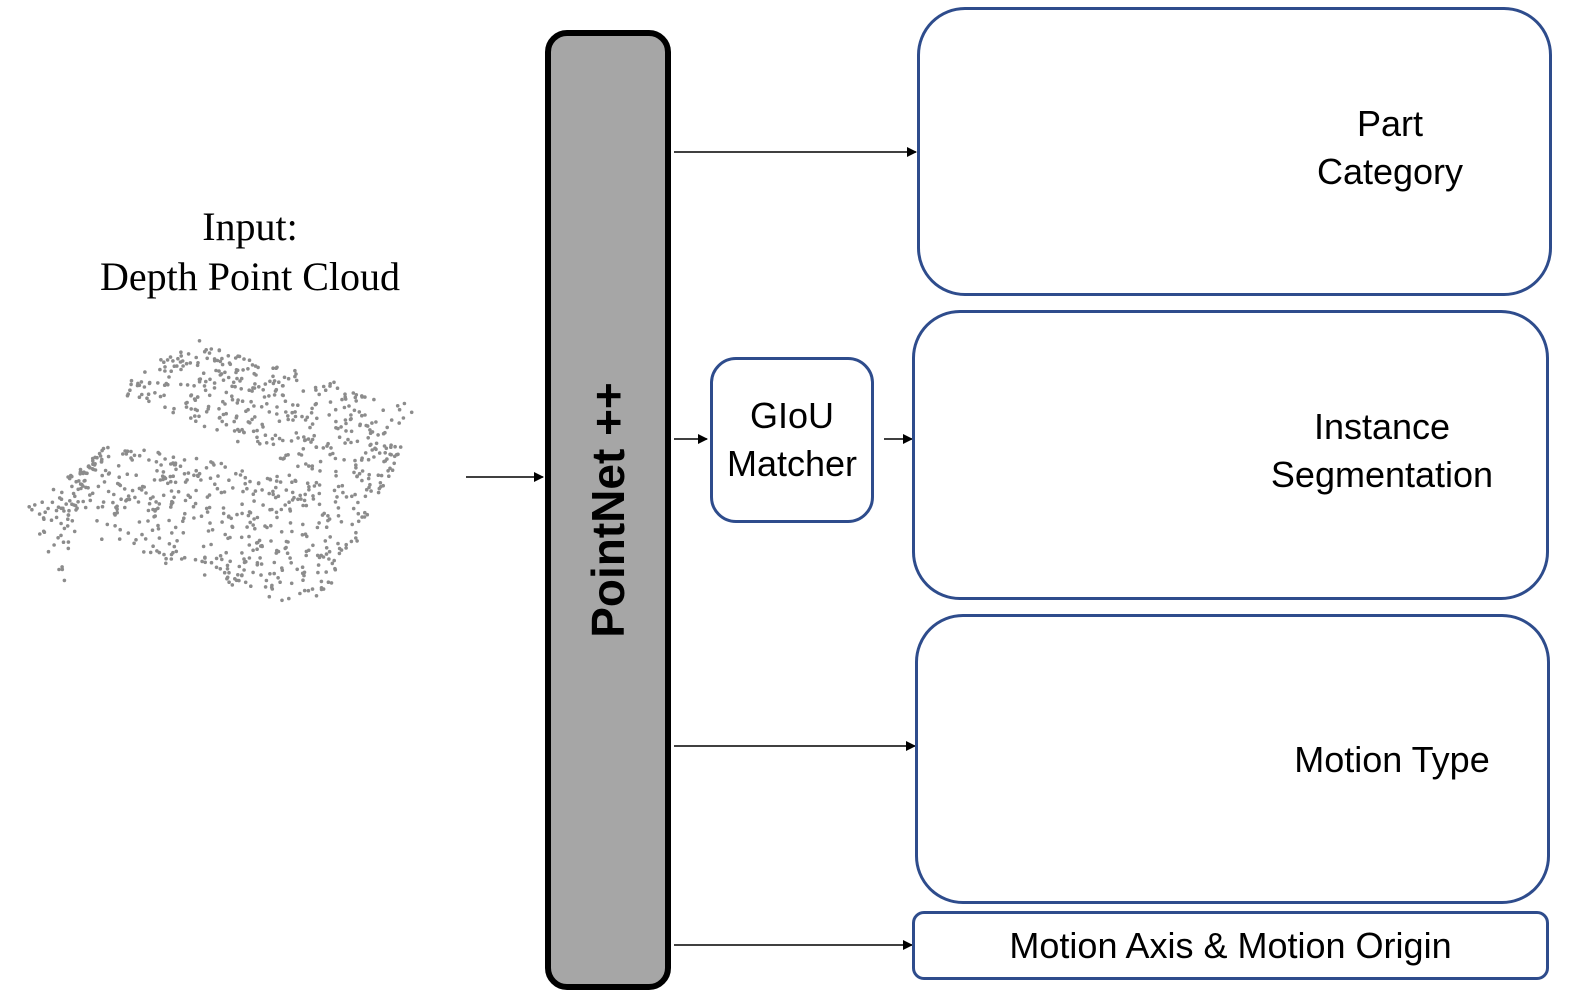 The height and width of the screenshot is (996, 1570). I want to click on giou-matcher-line1: GIoU, so click(792, 415).